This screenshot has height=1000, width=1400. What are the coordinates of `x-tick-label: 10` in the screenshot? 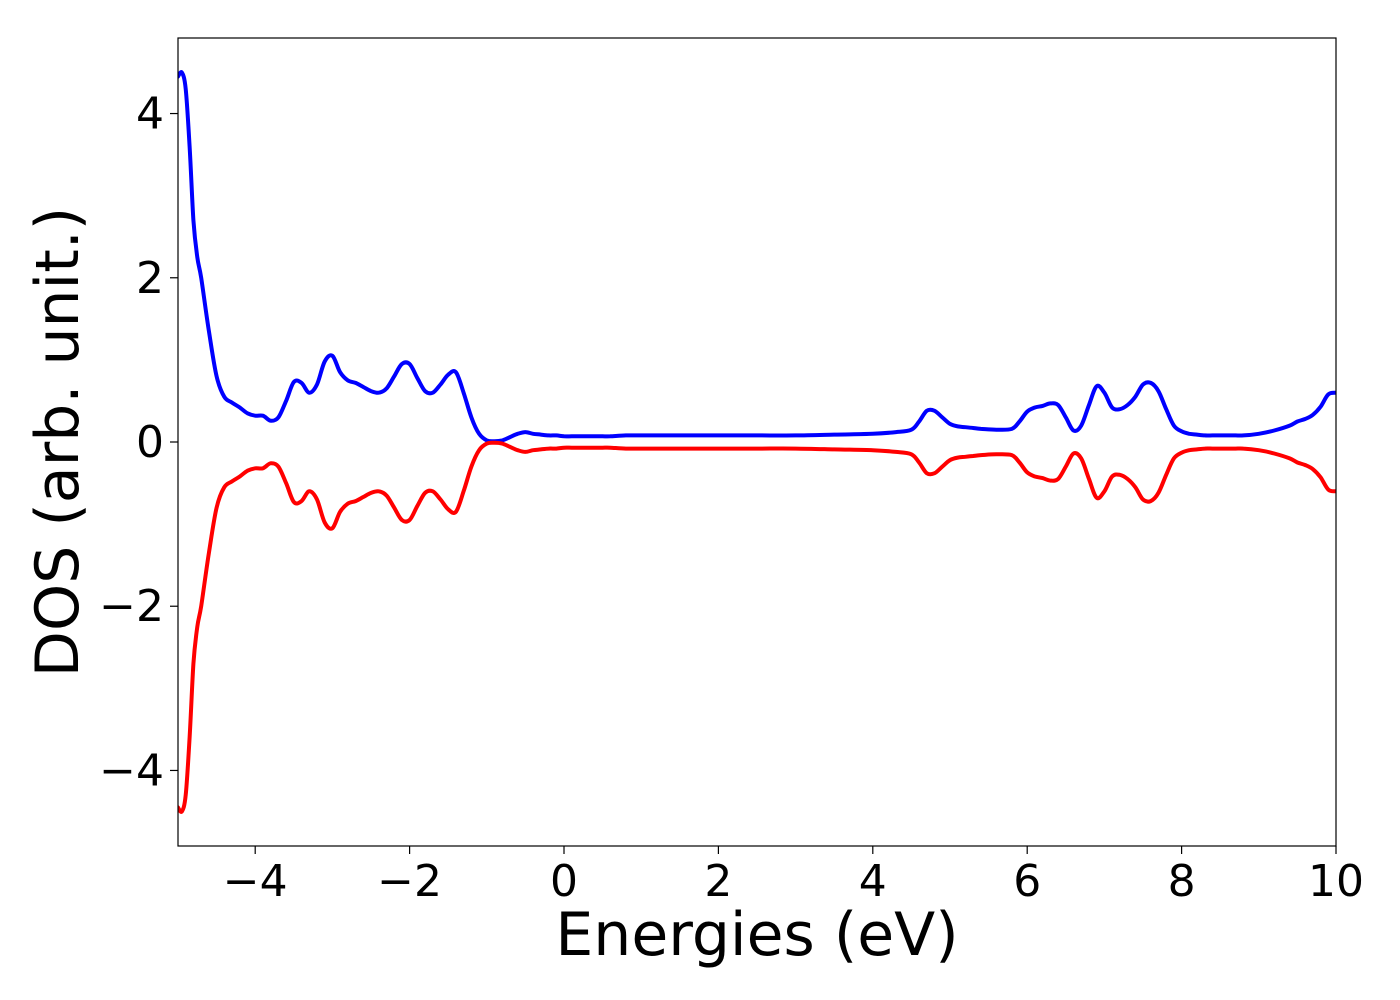 It's located at (1336, 881).